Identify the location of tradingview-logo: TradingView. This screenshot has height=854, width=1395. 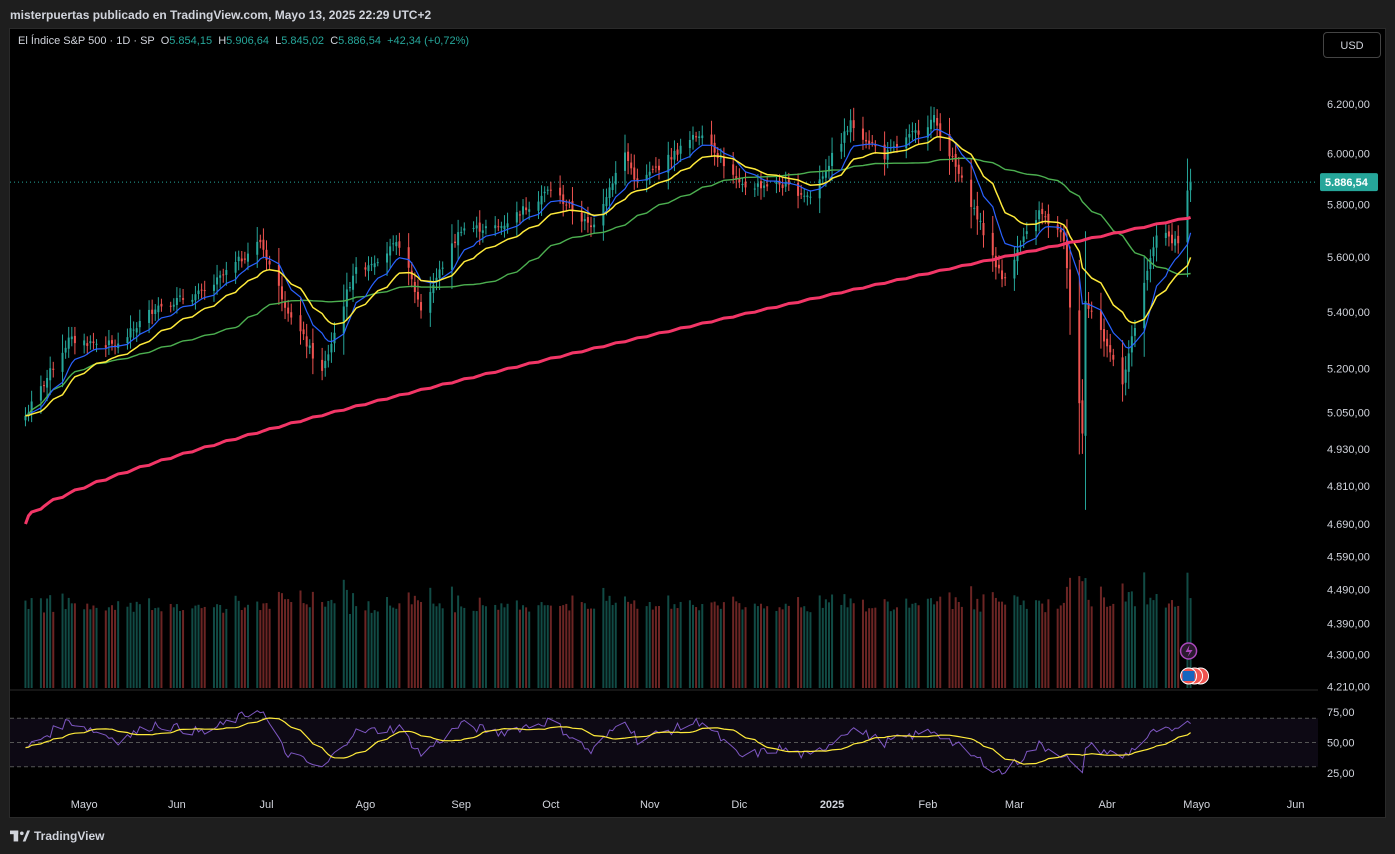
(57, 836).